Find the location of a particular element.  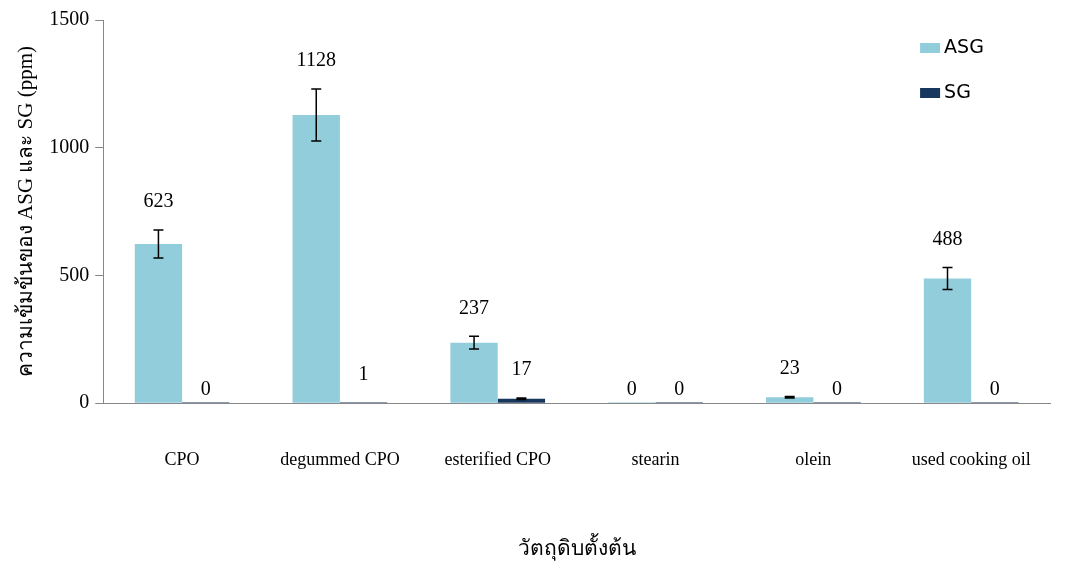

x-tick-label: esterified CPO is located at coordinates (497, 458).